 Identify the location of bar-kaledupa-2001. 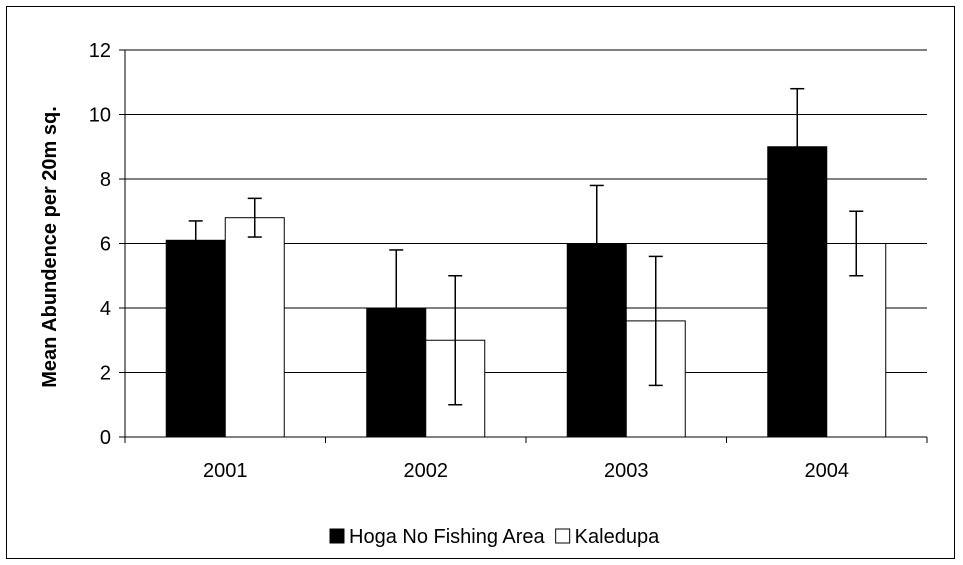
(254, 327).